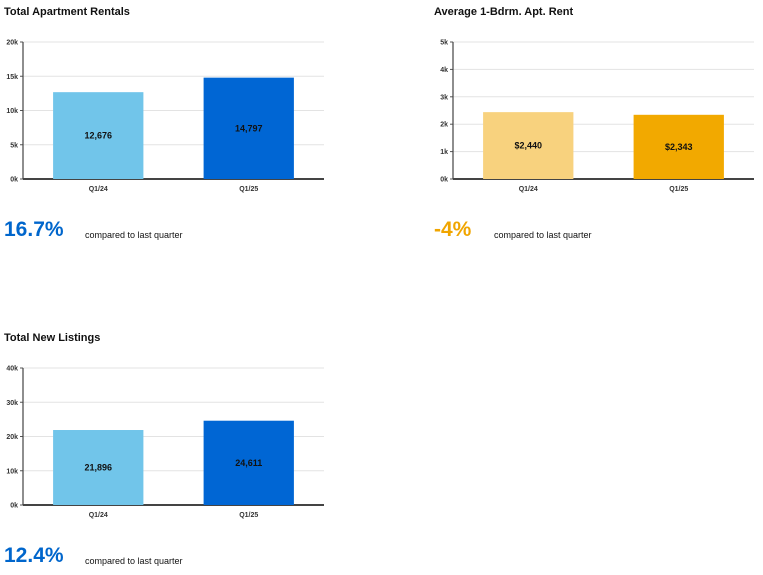 This screenshot has width=763, height=575. What do you see at coordinates (444, 97) in the screenshot?
I see `y-tick-label: 3k` at bounding box center [444, 97].